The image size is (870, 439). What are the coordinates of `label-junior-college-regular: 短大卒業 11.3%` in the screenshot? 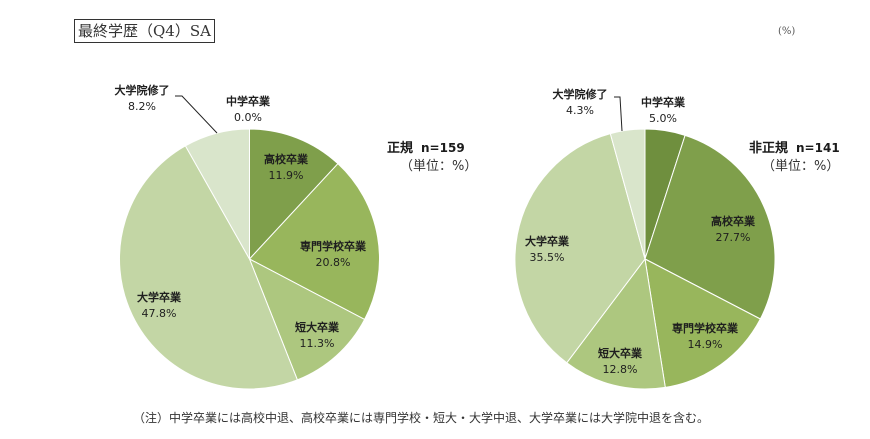 It's located at (317, 336).